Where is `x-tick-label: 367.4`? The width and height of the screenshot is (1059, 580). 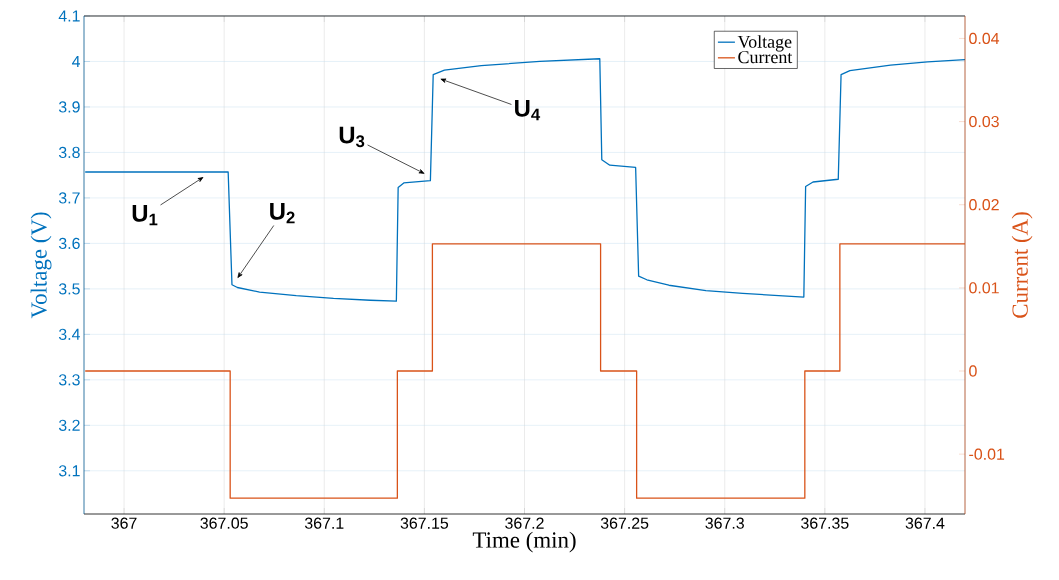
x-tick-label: 367.4 is located at coordinates (925, 523).